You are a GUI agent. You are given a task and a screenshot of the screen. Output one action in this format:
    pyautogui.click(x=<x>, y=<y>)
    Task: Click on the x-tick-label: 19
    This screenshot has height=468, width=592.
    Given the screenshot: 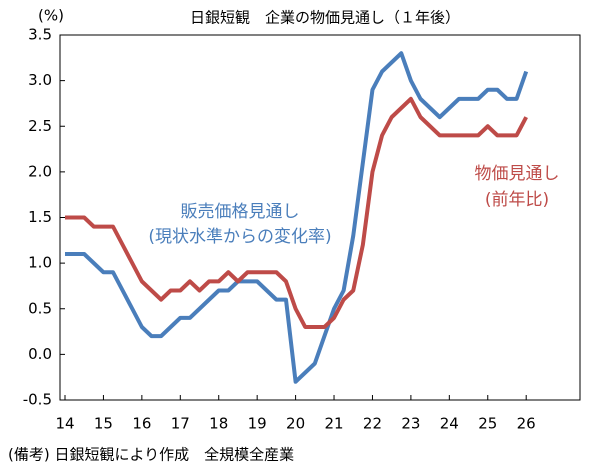 What is the action you would take?
    pyautogui.click(x=257, y=424)
    